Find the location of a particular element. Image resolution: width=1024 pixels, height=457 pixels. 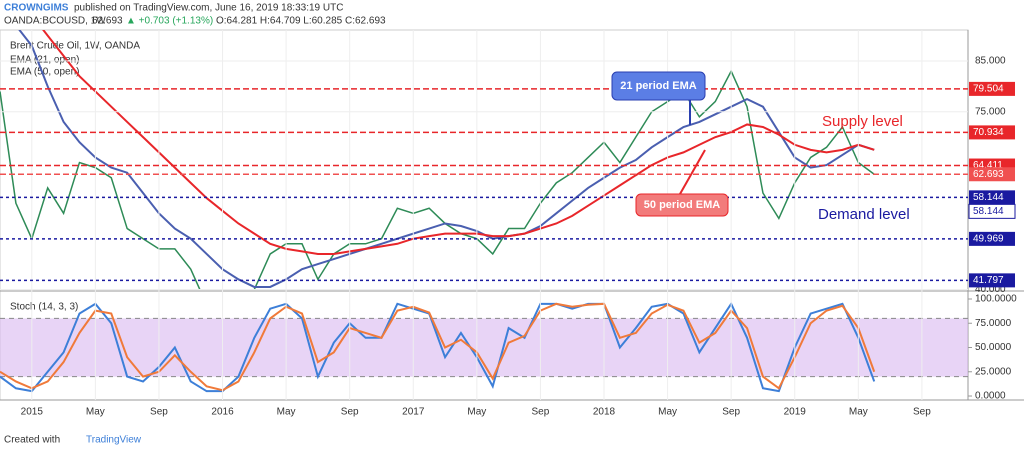

footer-text: Created with is located at coordinates (32, 440).